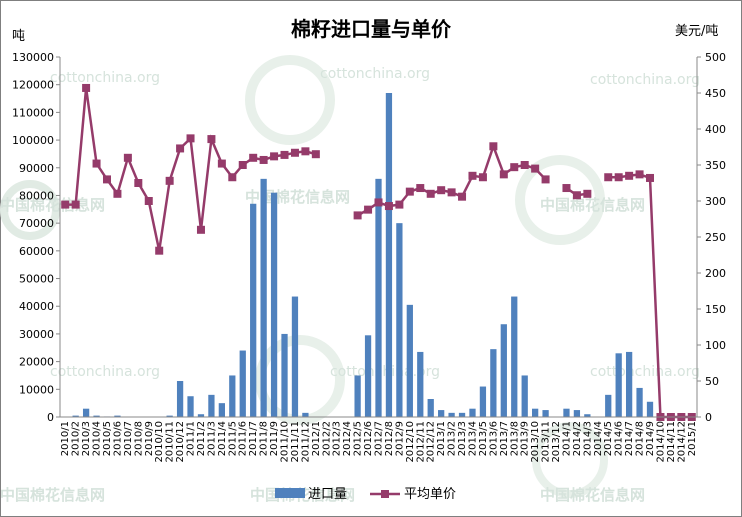  Describe the element at coordinates (715, 57) in the screenshot. I see `right-tick-label: 500` at that location.